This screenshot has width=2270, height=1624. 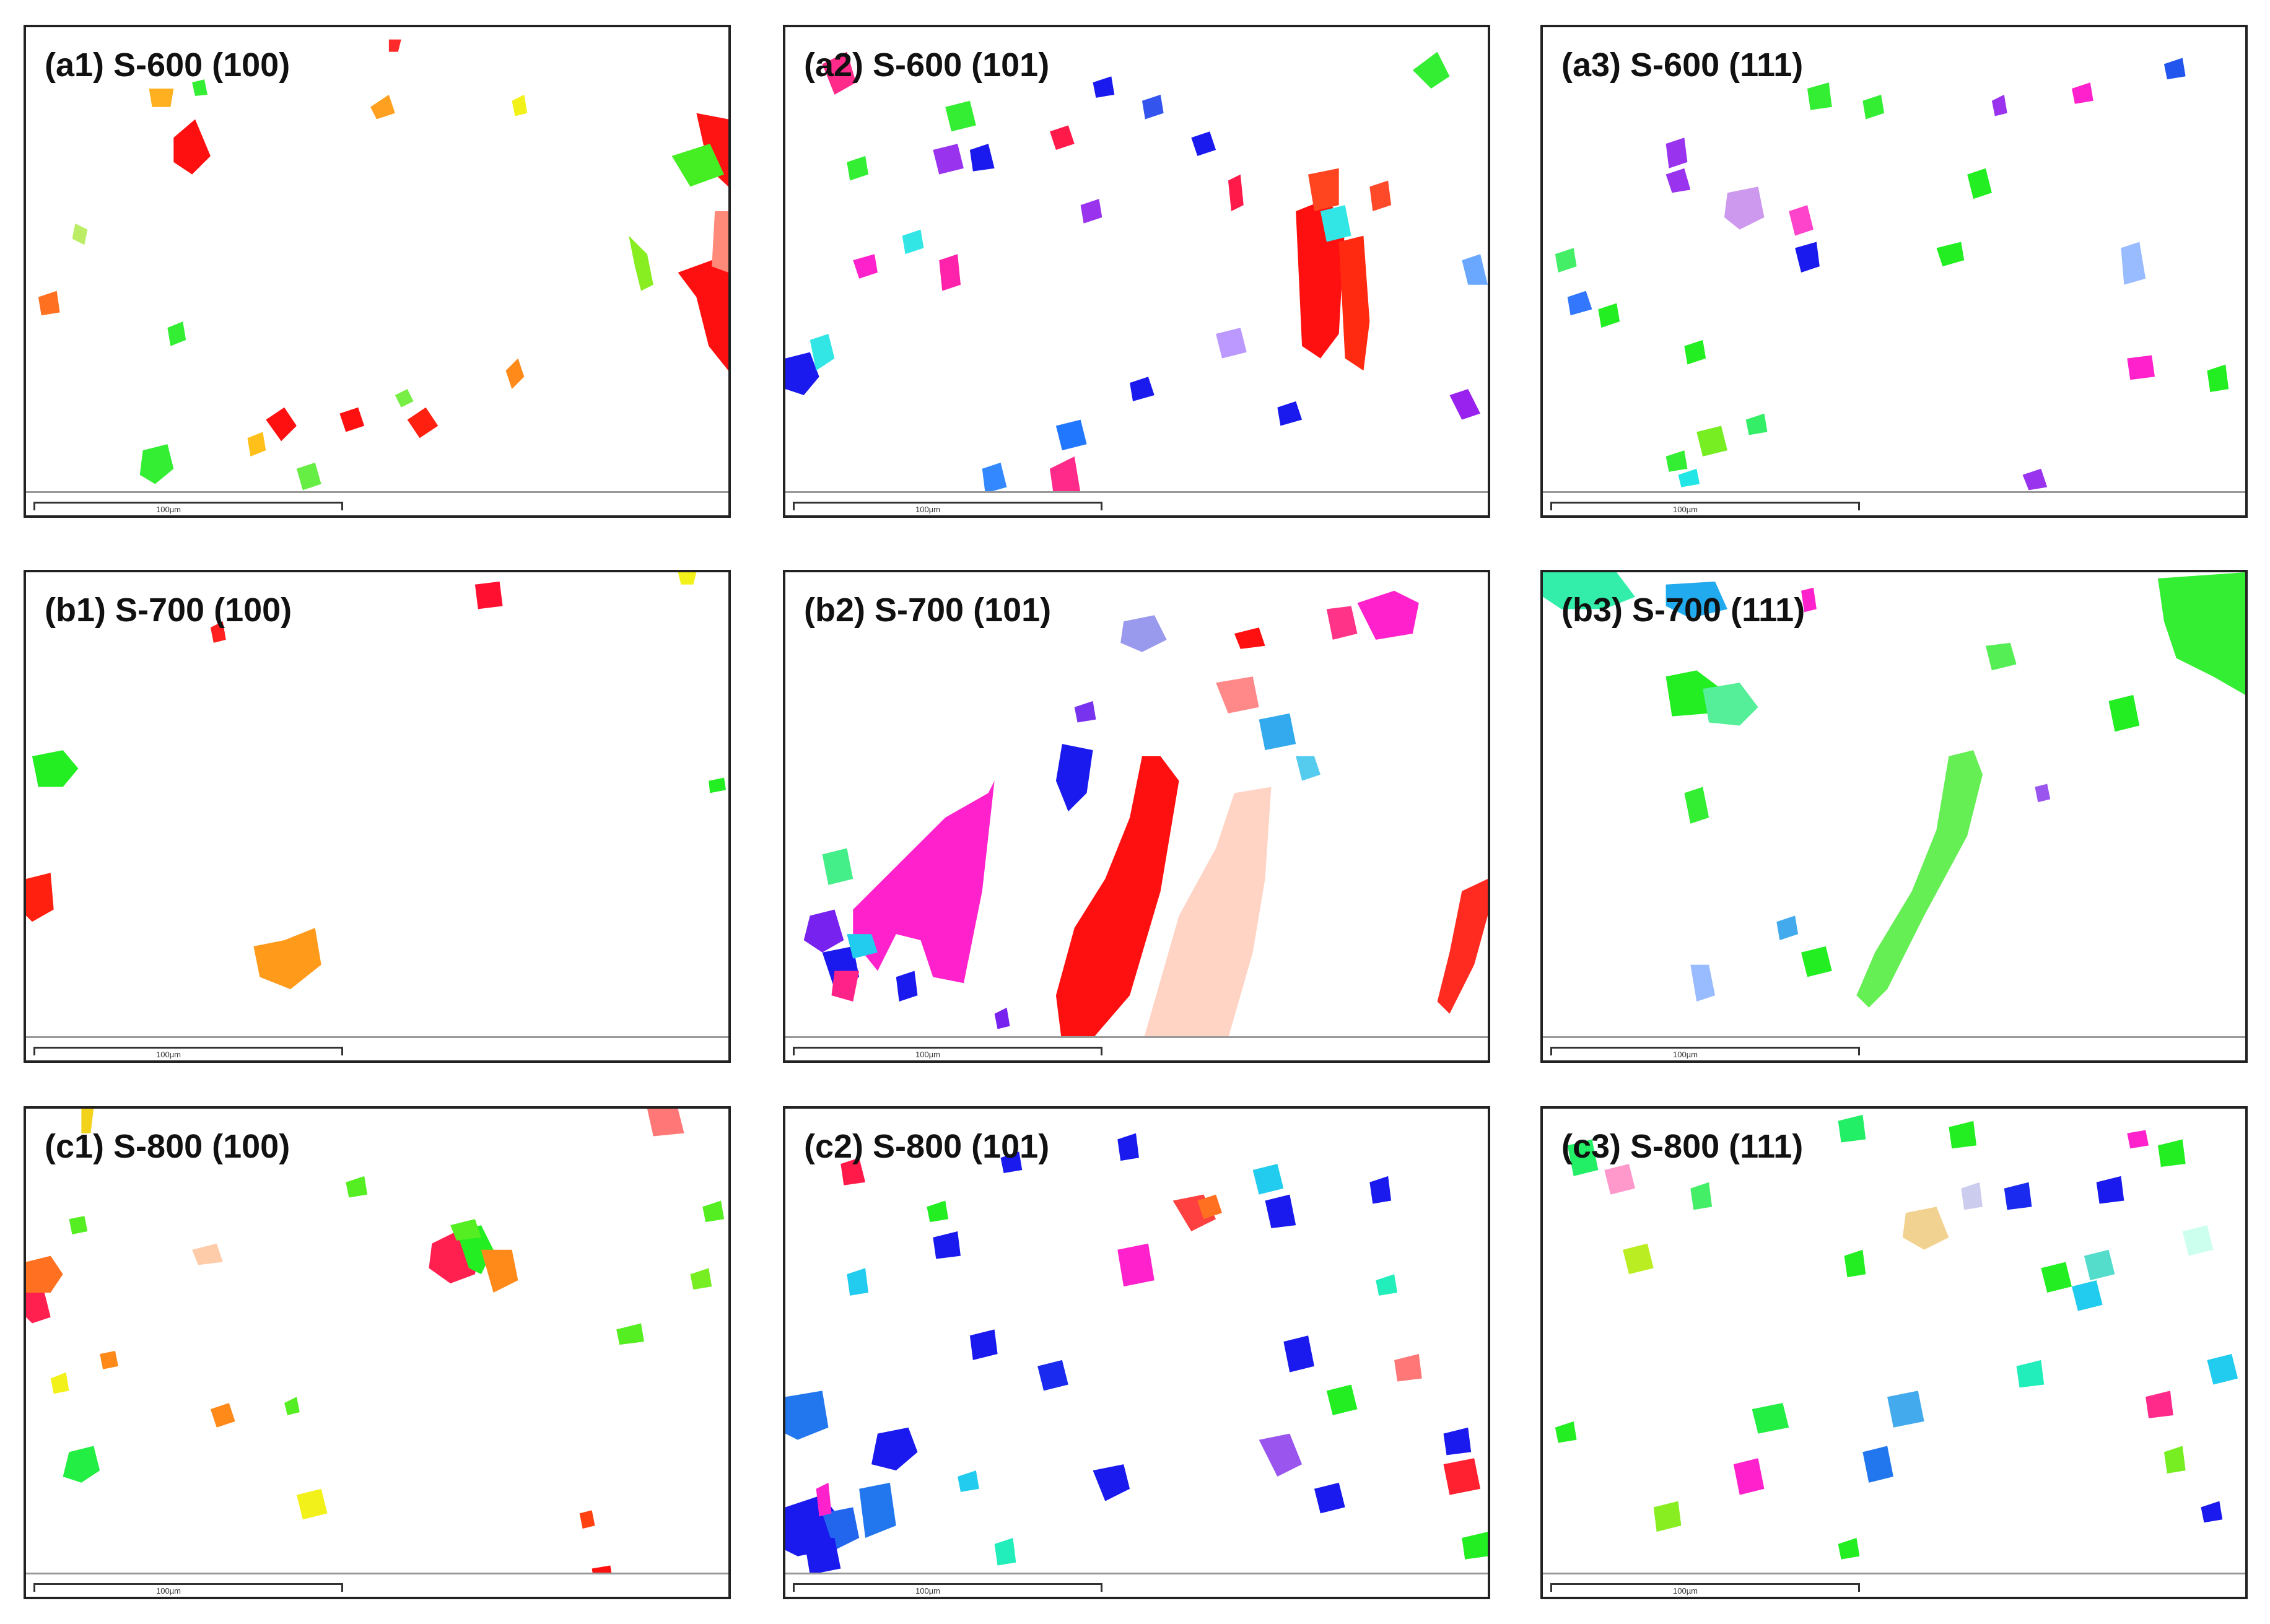 What do you see at coordinates (928, 610) in the screenshot?
I see `panel-label: (b2) S-700 (101)` at bounding box center [928, 610].